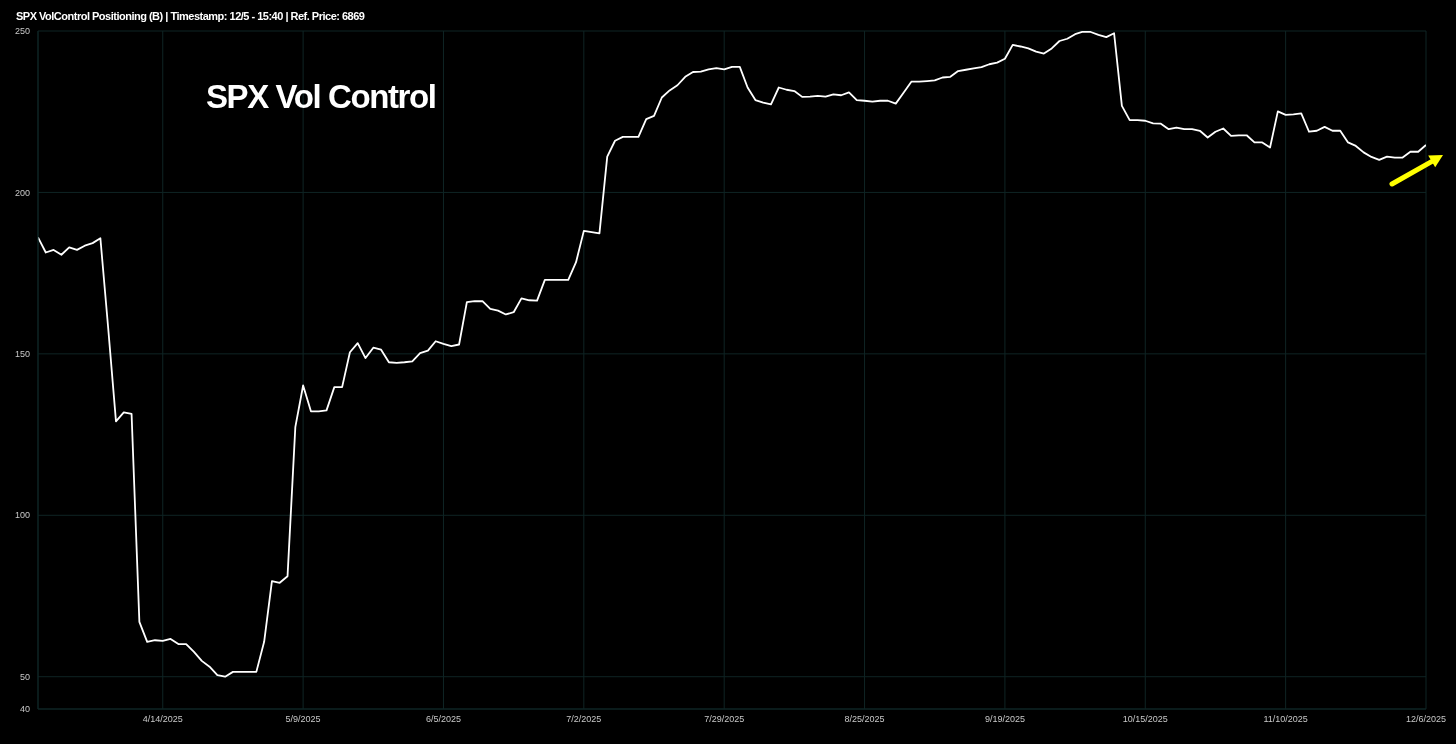  What do you see at coordinates (864, 719) in the screenshot?
I see `x-tick-label: 8/25/2025` at bounding box center [864, 719].